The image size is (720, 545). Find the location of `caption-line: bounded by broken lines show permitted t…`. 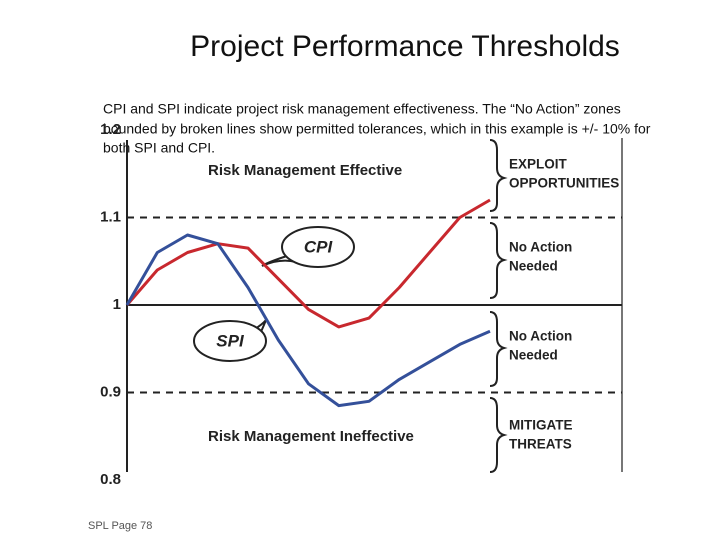

caption-line: bounded by broken lines show permitted t… is located at coordinates (377, 129).